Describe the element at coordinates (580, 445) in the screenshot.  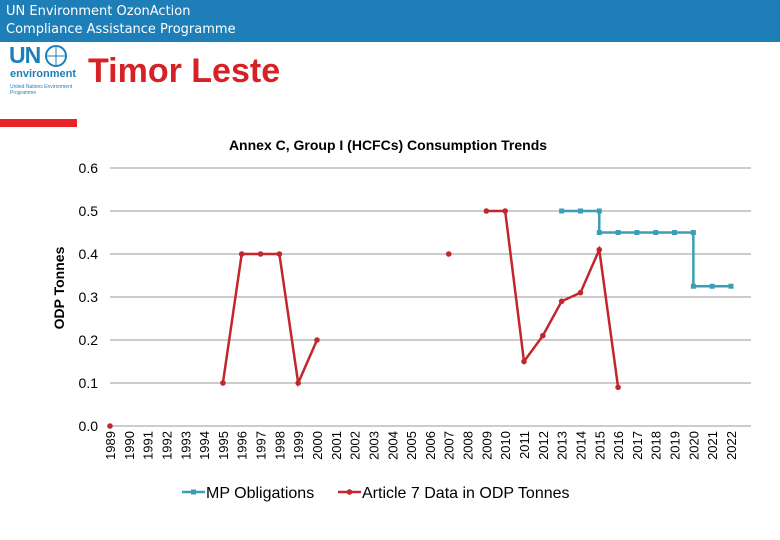
I see `x-tick-label: 2014` at that location.